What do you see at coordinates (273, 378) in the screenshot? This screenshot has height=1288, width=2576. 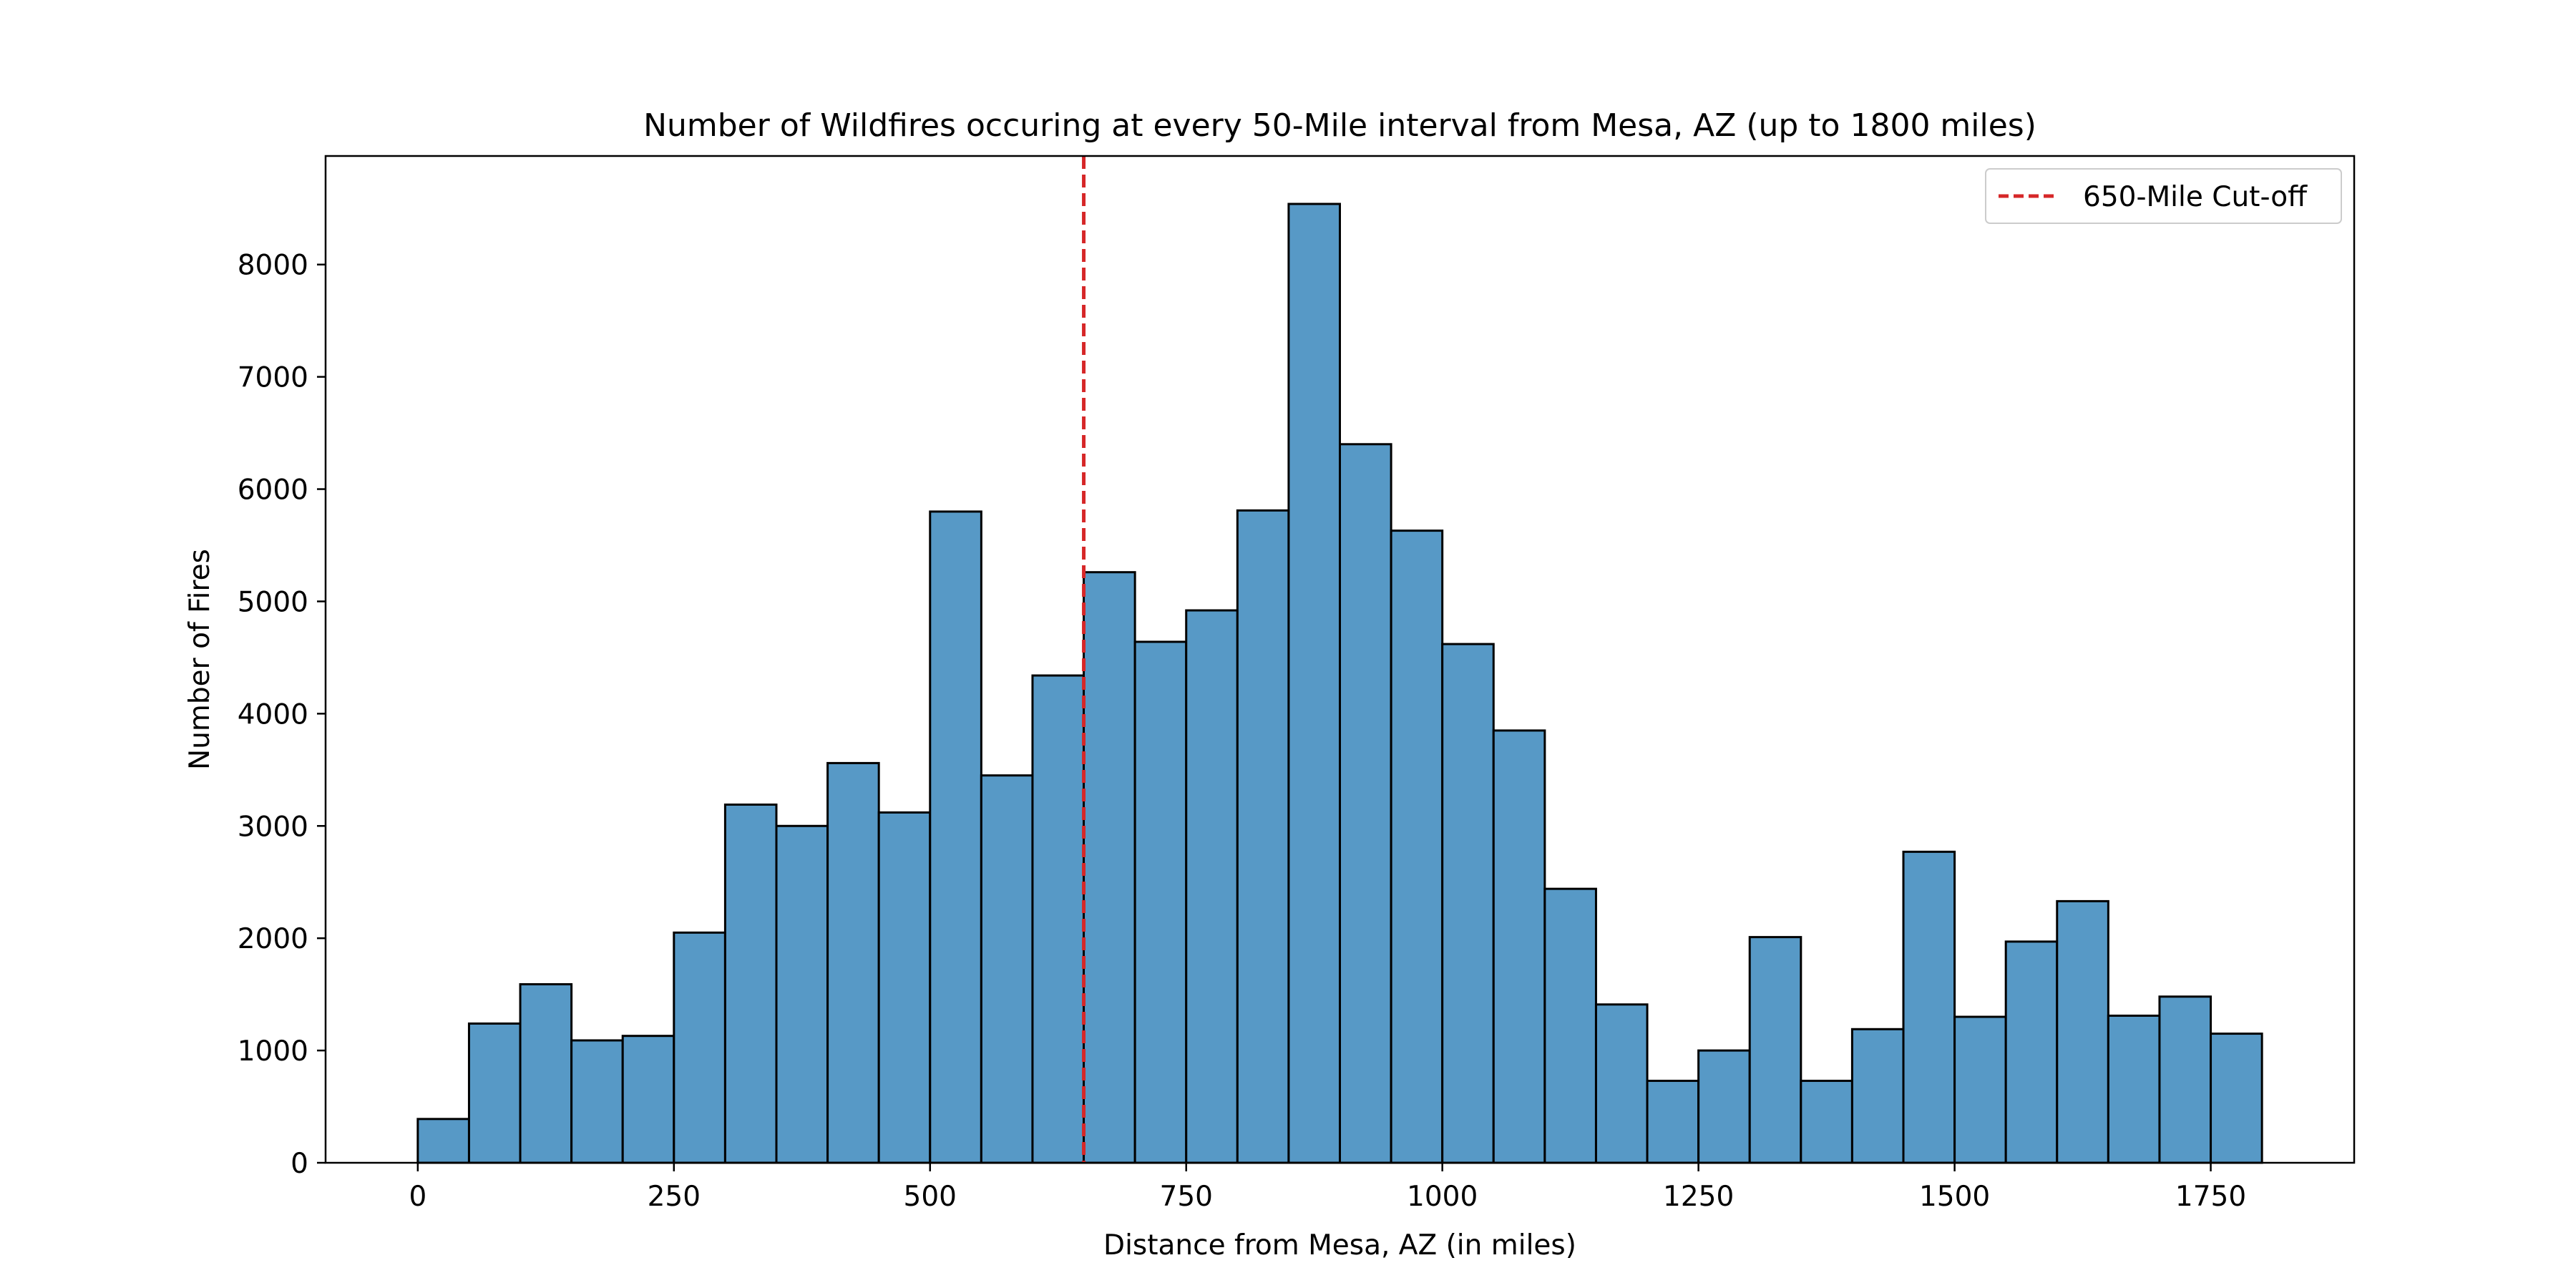 I see `y-tick-label: 7000` at bounding box center [273, 378].